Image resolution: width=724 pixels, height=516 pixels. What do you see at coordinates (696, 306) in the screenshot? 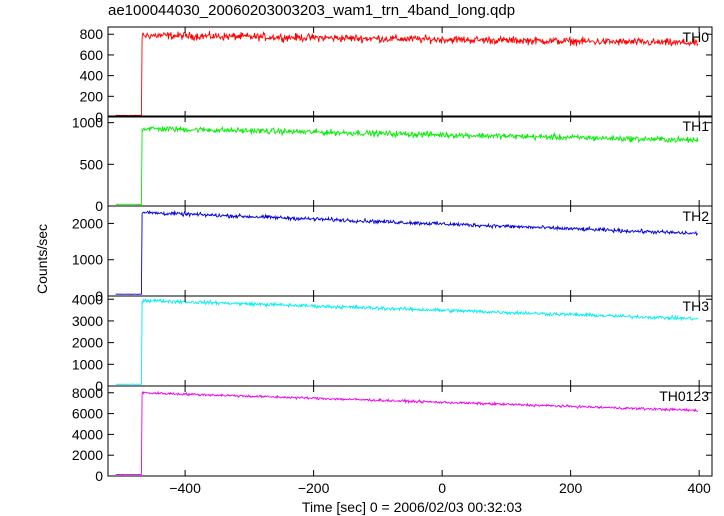
I see `series-label: TH3` at bounding box center [696, 306].